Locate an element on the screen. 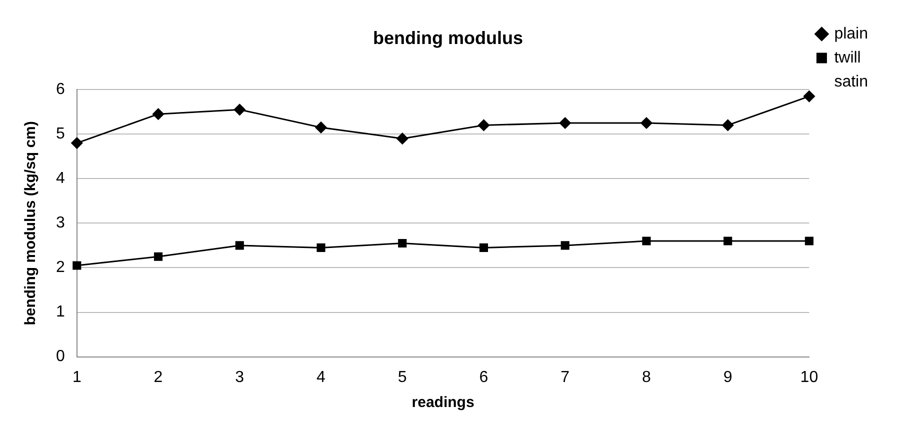  x-tick-label: 2 is located at coordinates (158, 377).